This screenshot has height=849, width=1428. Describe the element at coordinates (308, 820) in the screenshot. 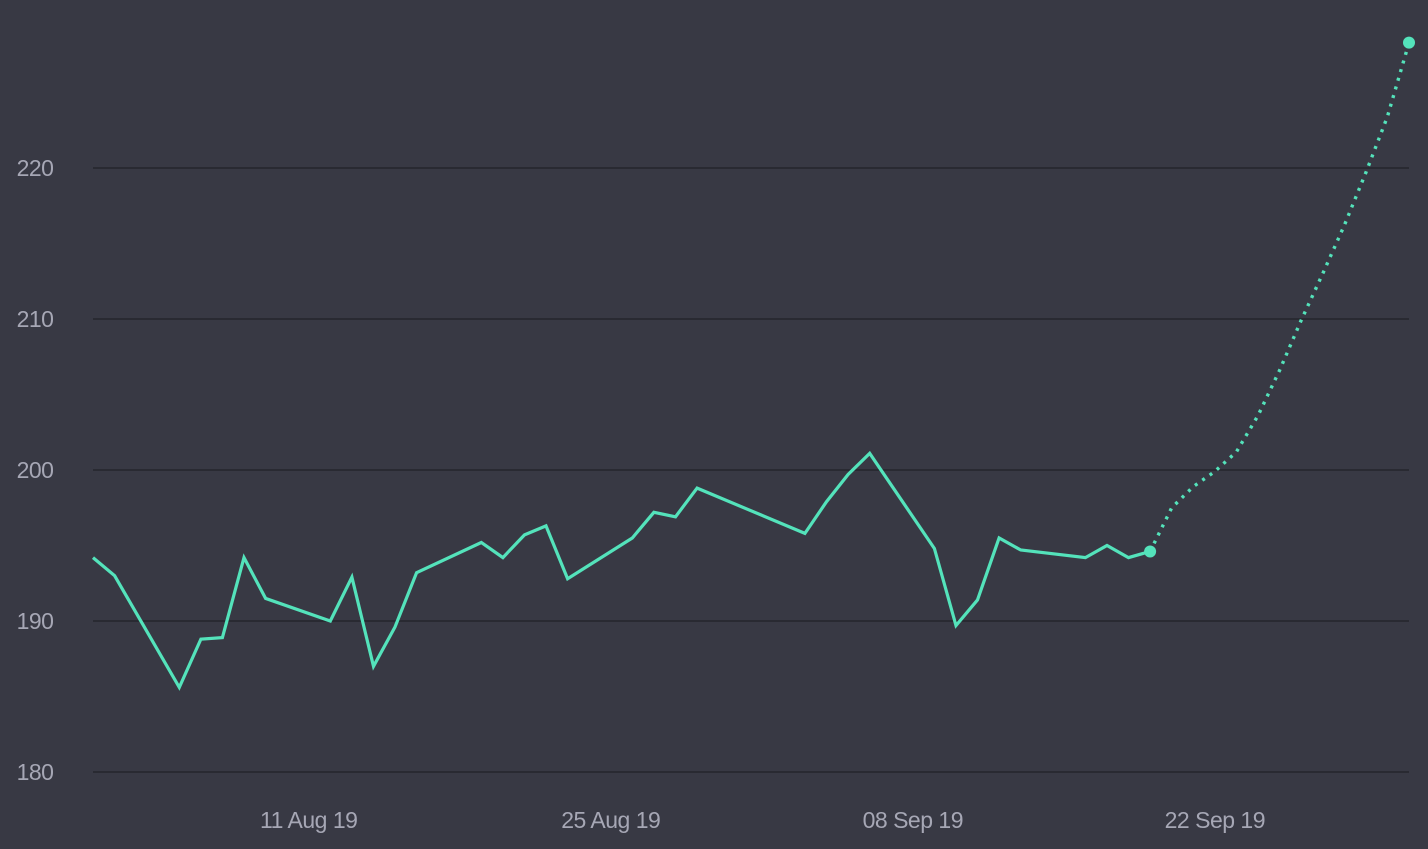

I see `x-tick-label: 11 Aug 19` at that location.